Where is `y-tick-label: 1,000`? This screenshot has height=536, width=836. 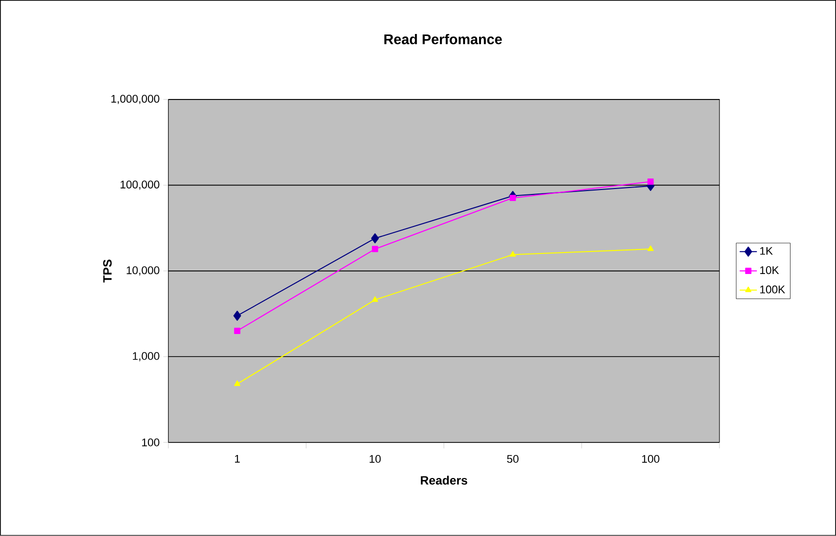
y-tick-label: 1,000 is located at coordinates (146, 357).